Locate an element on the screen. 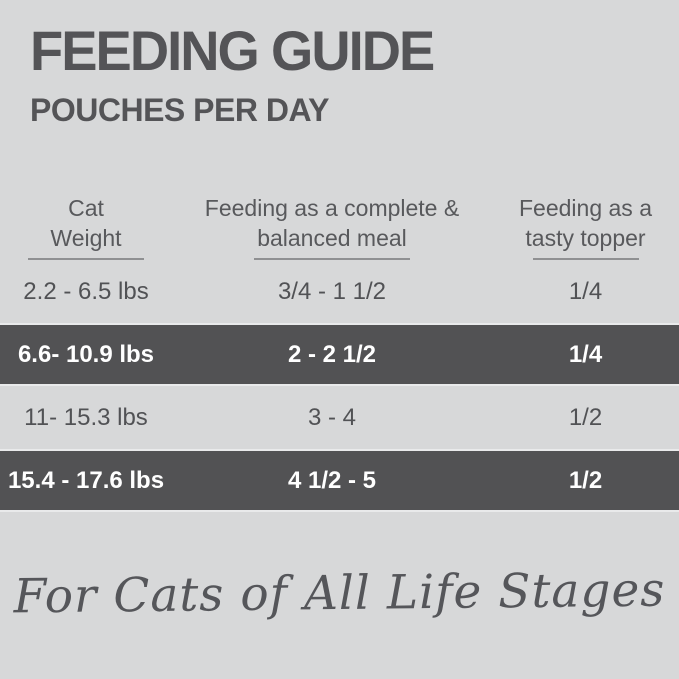 The height and width of the screenshot is (679, 679). page-subtitle: POUCHES PER DAY is located at coordinates (179, 110).